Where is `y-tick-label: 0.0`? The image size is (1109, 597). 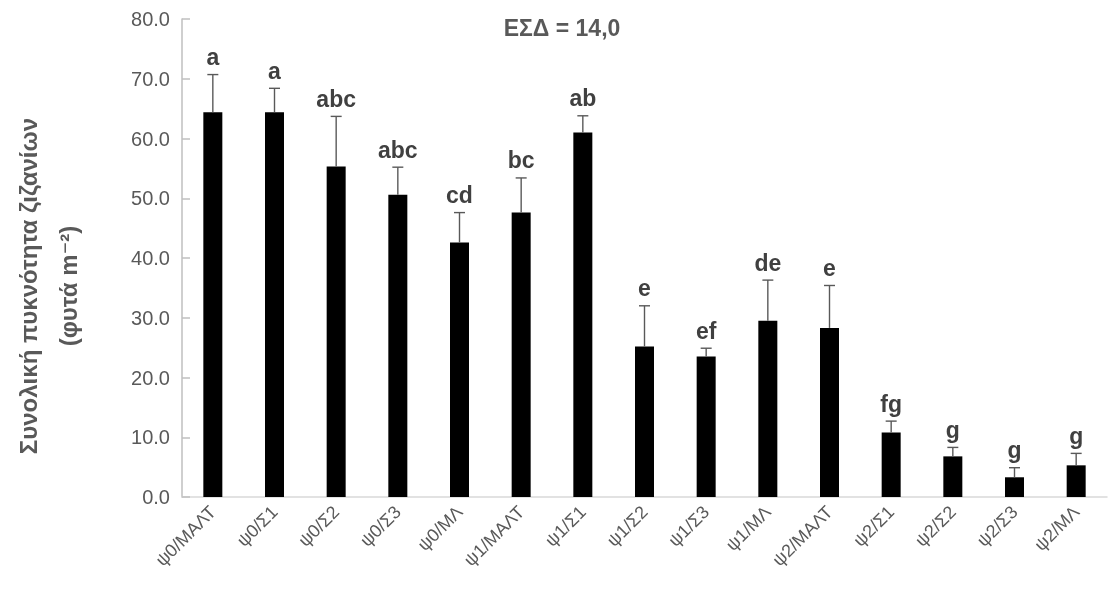
y-tick-label: 0.0 is located at coordinates (156, 497).